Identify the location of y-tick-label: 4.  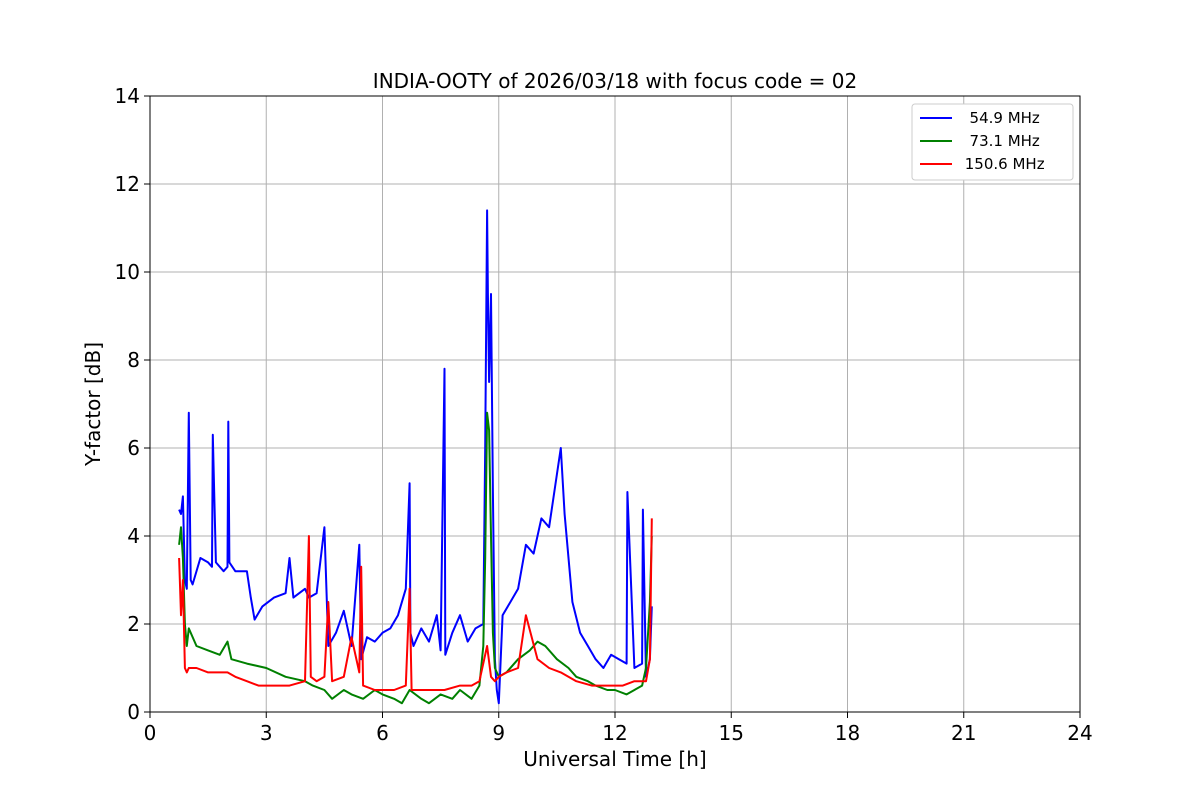
(133, 536).